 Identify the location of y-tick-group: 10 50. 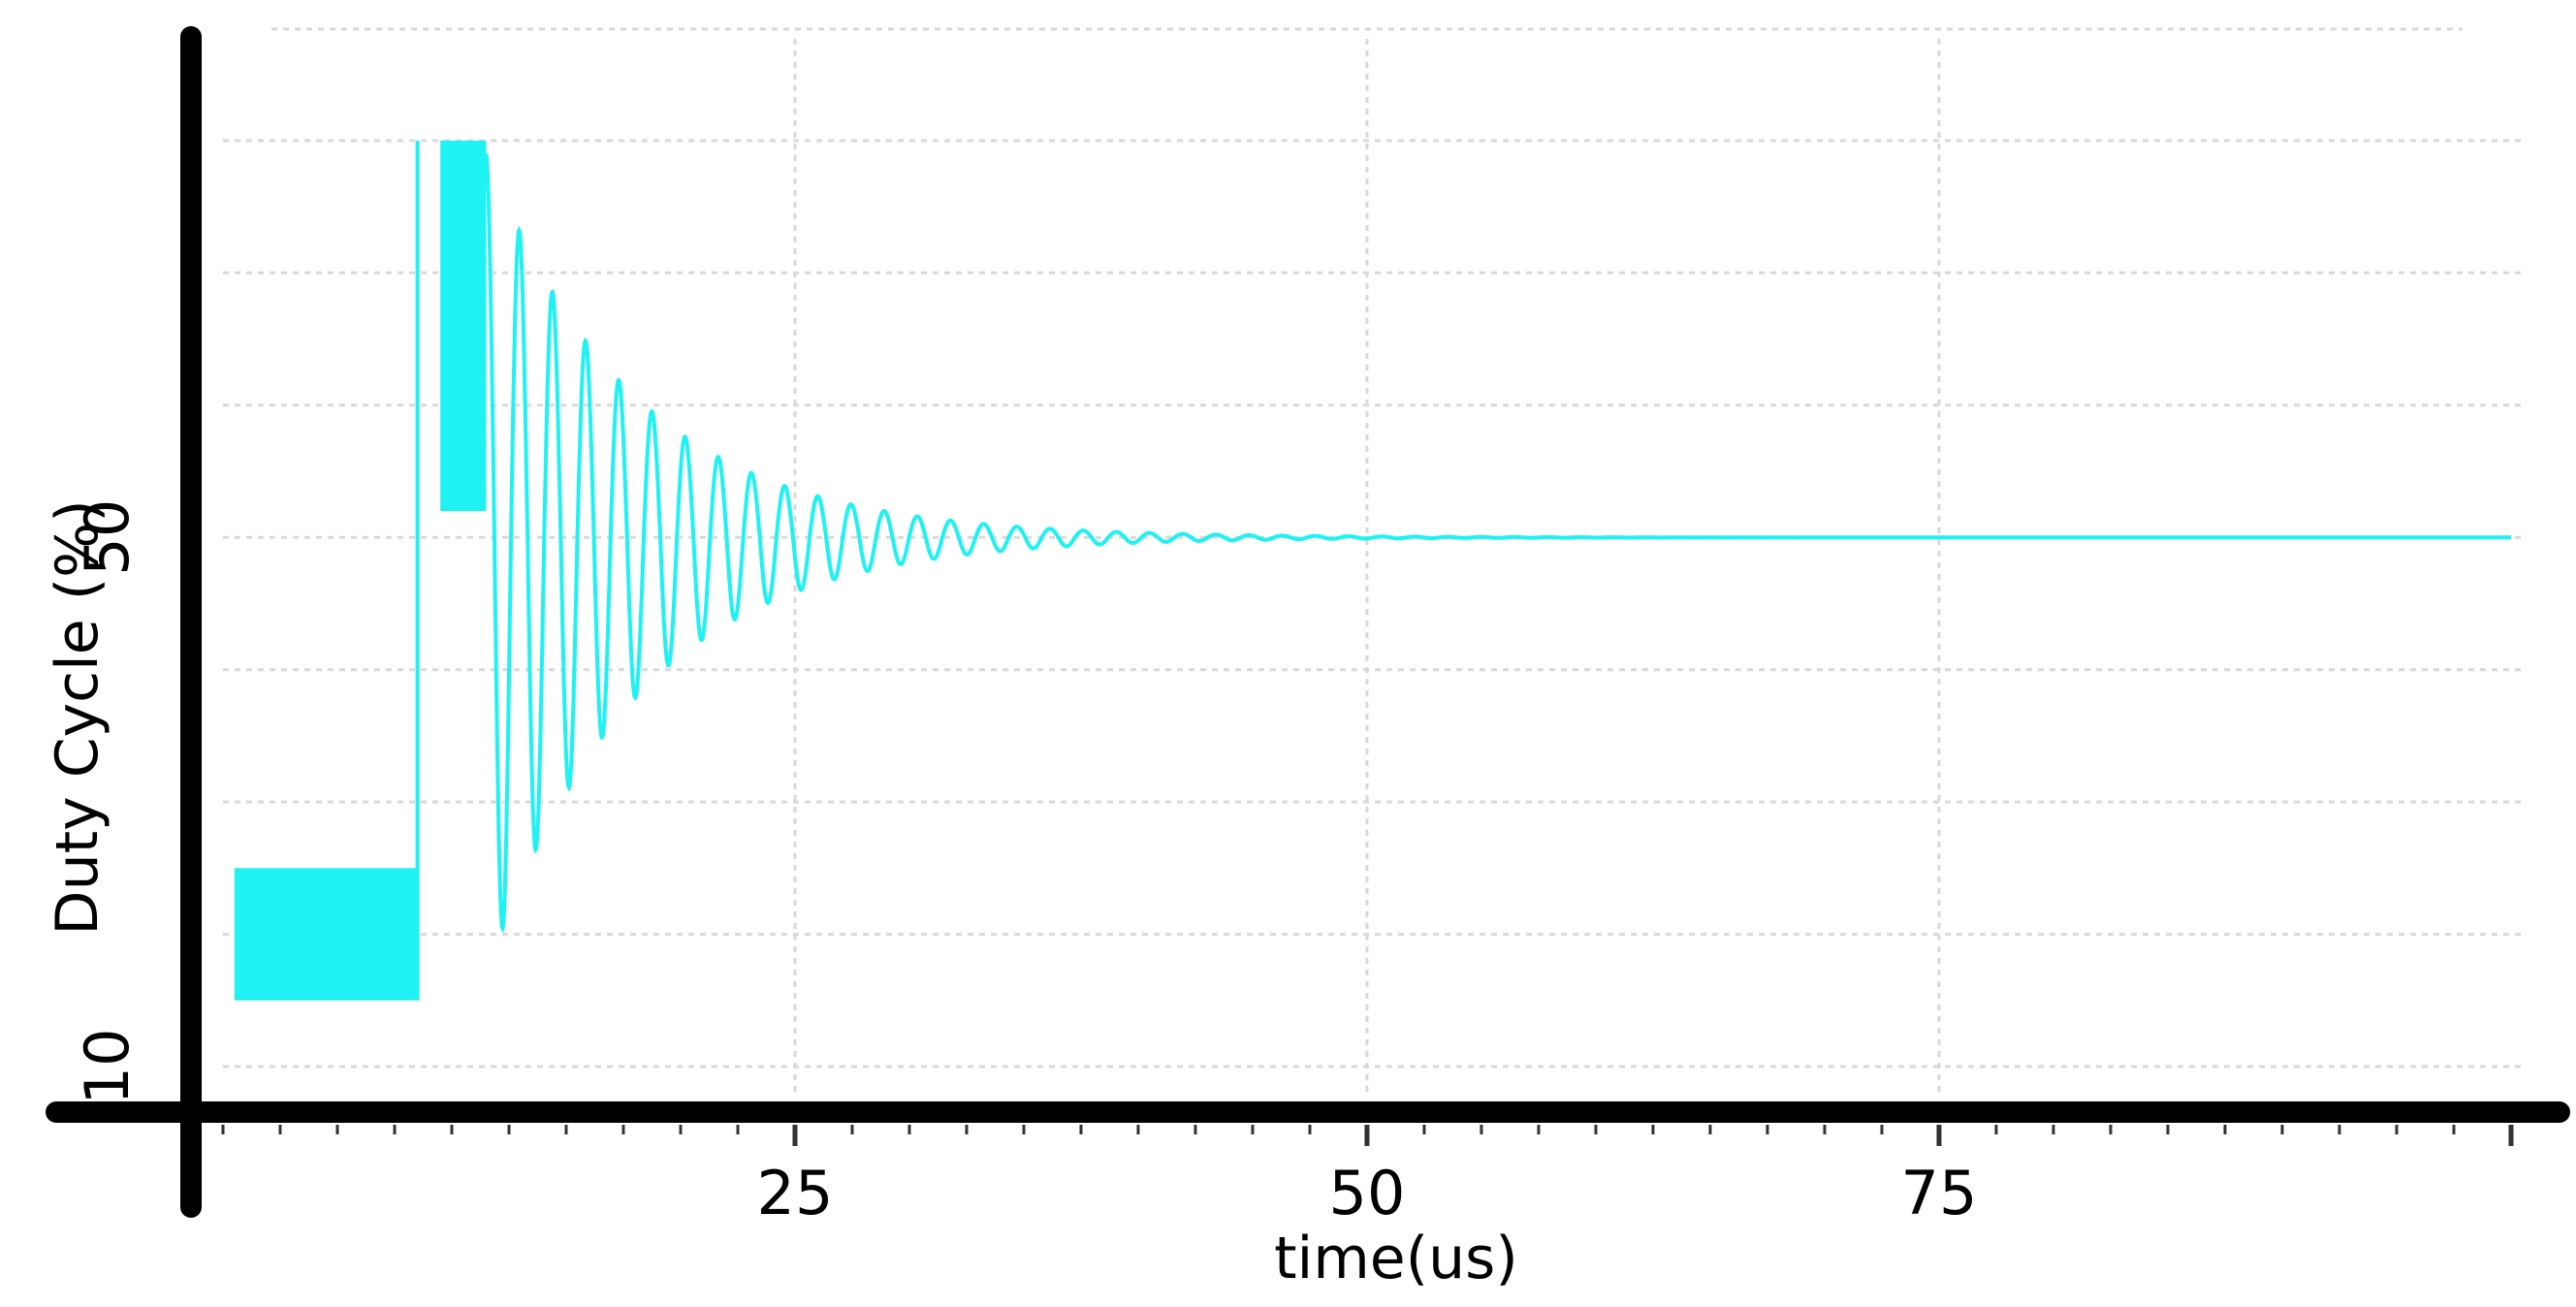
(107, 802).